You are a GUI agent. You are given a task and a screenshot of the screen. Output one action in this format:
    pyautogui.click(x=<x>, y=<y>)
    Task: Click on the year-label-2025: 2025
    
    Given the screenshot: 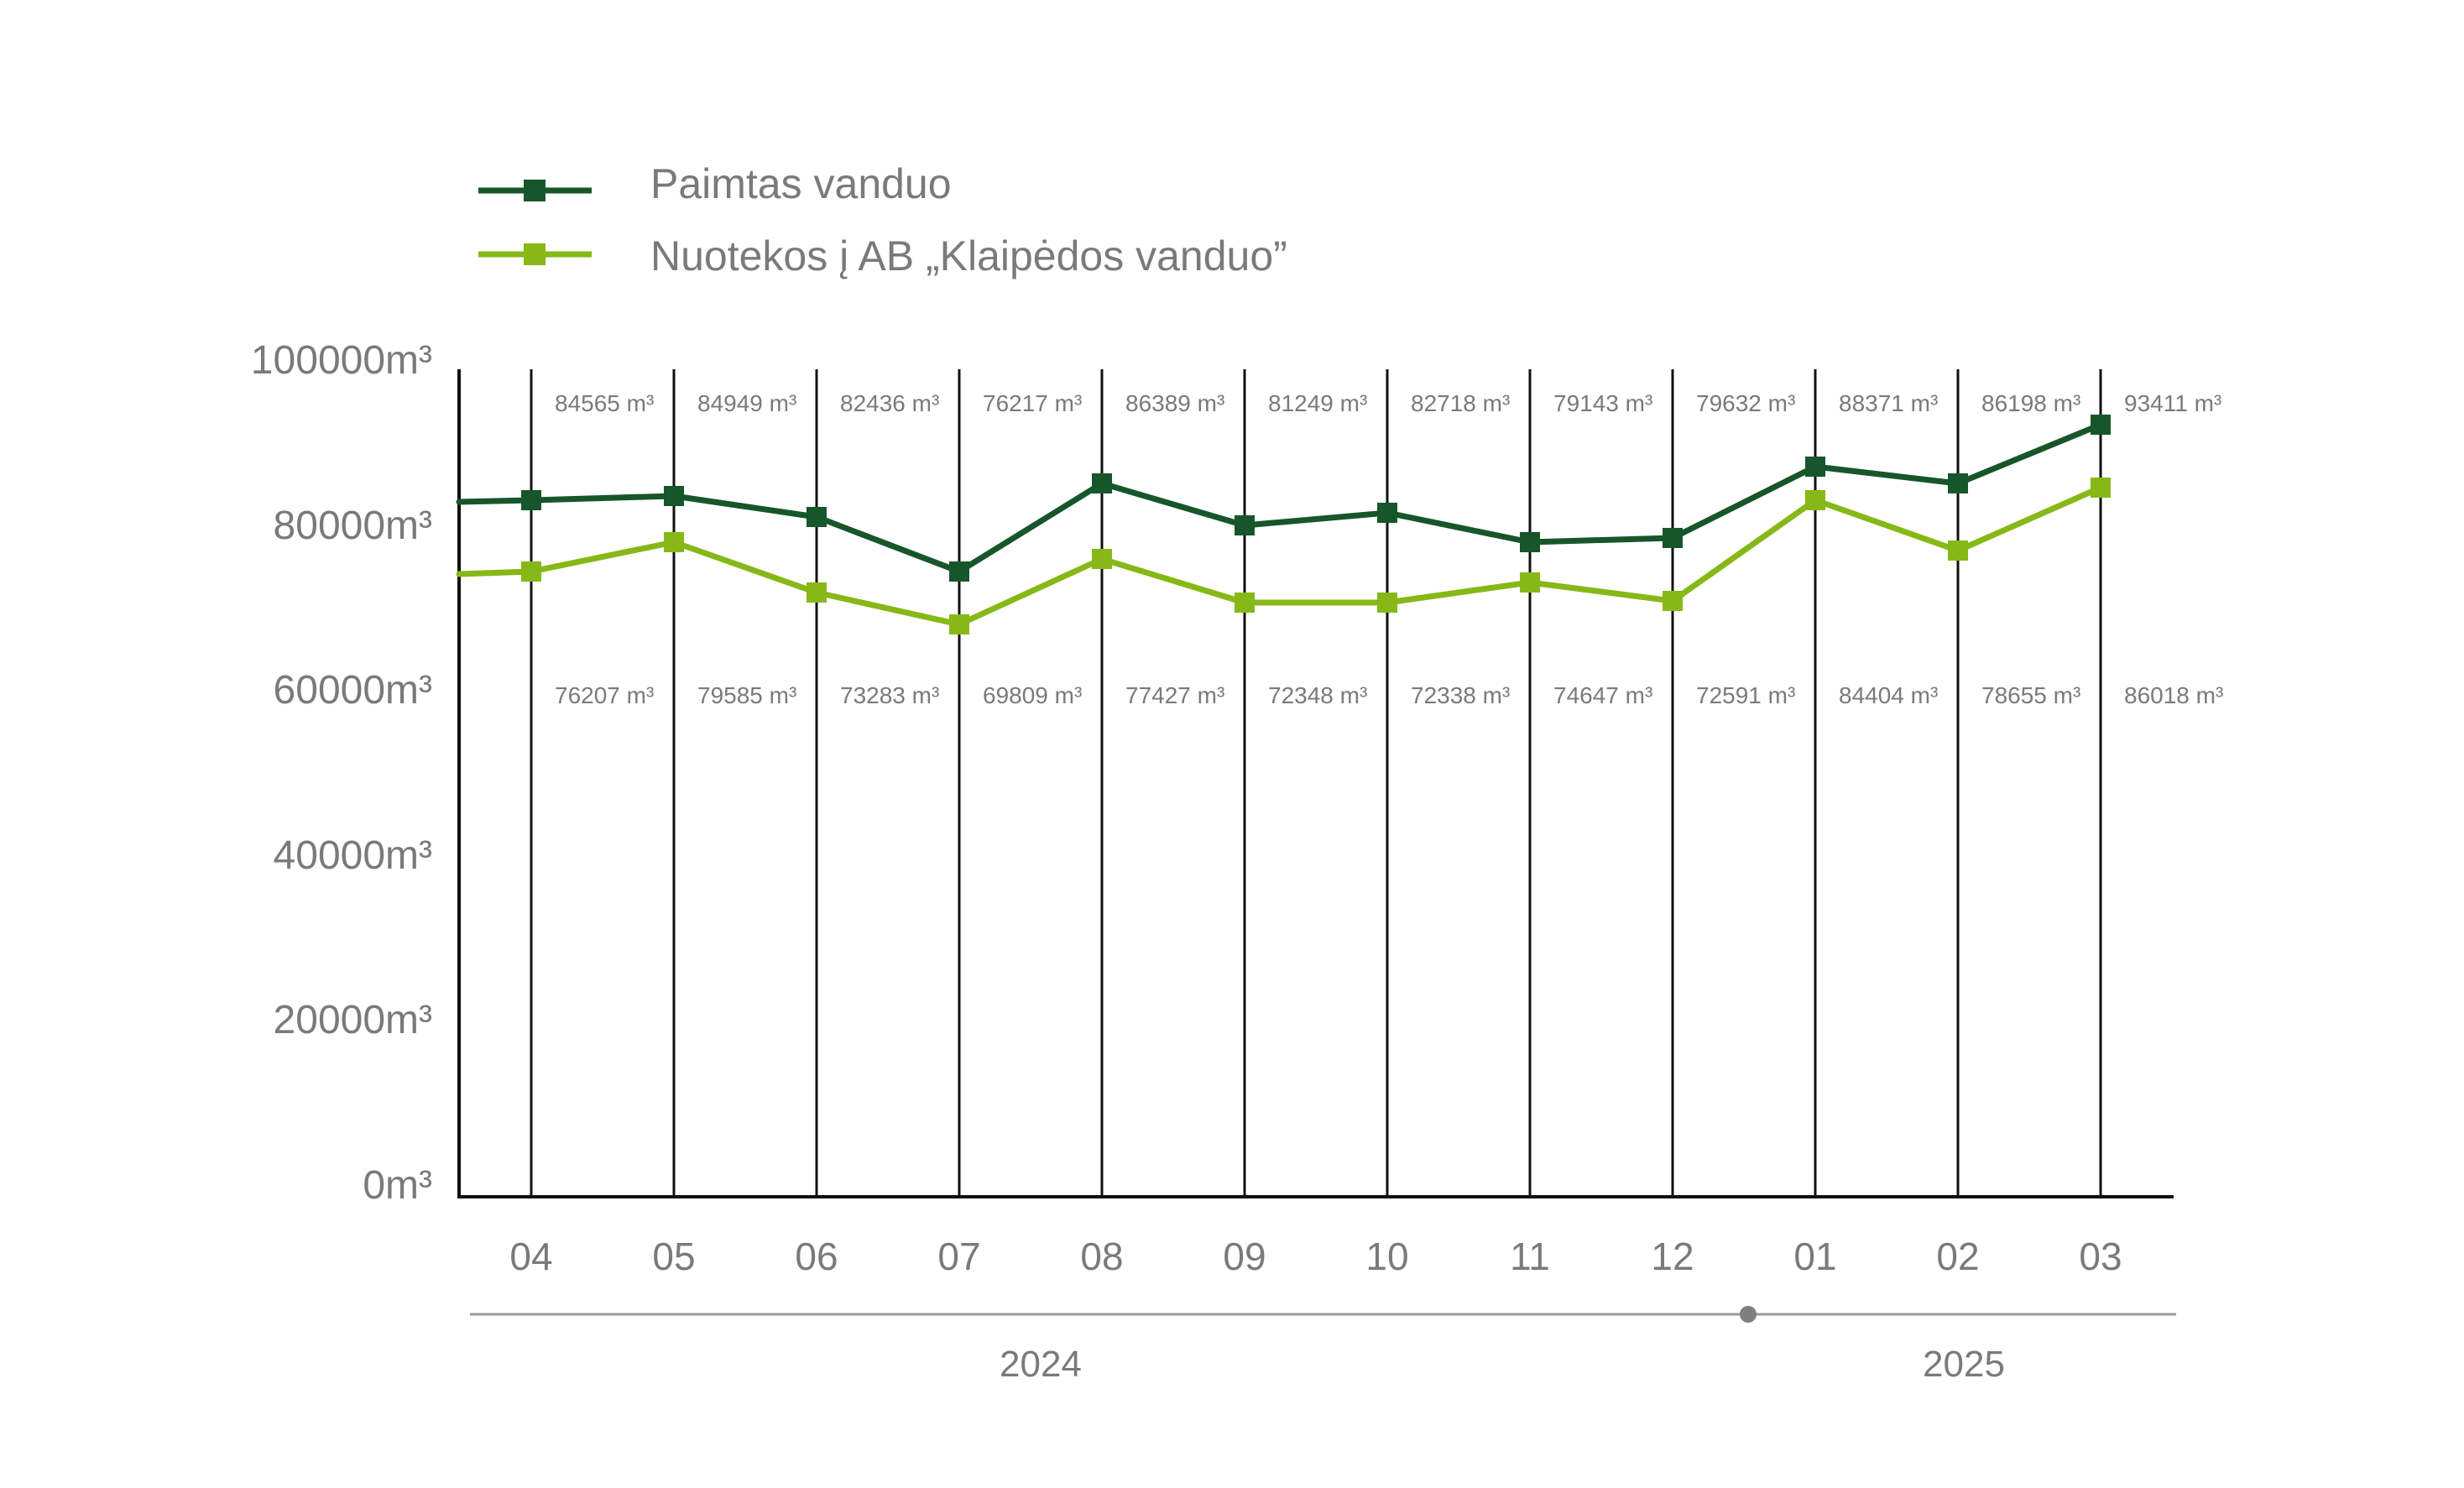 What is the action you would take?
    pyautogui.click(x=1964, y=1365)
    